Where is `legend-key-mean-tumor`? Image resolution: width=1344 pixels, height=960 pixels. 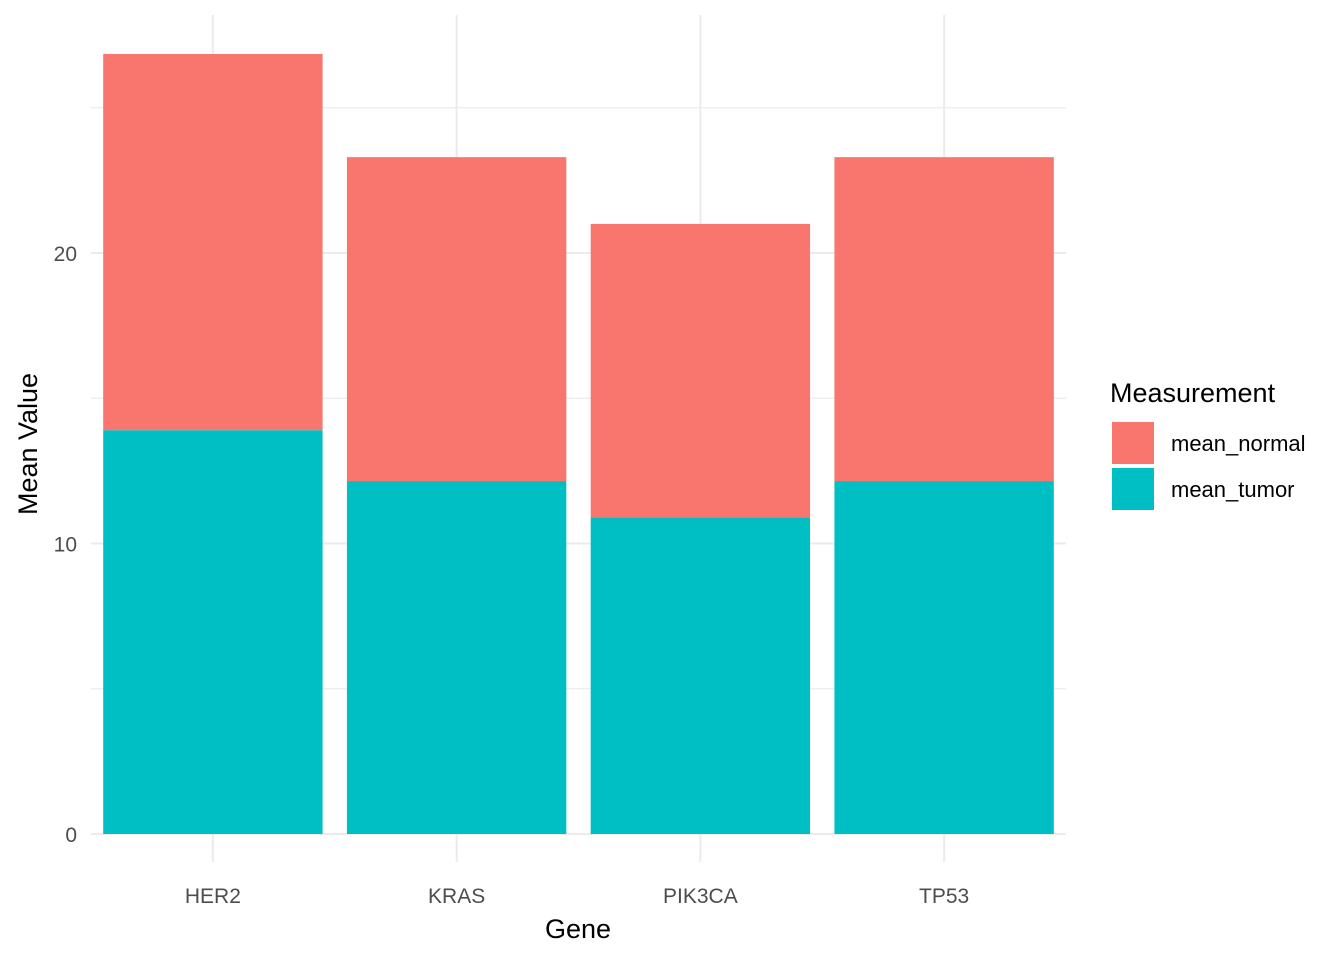
legend-key-mean-tumor is located at coordinates (1133, 489).